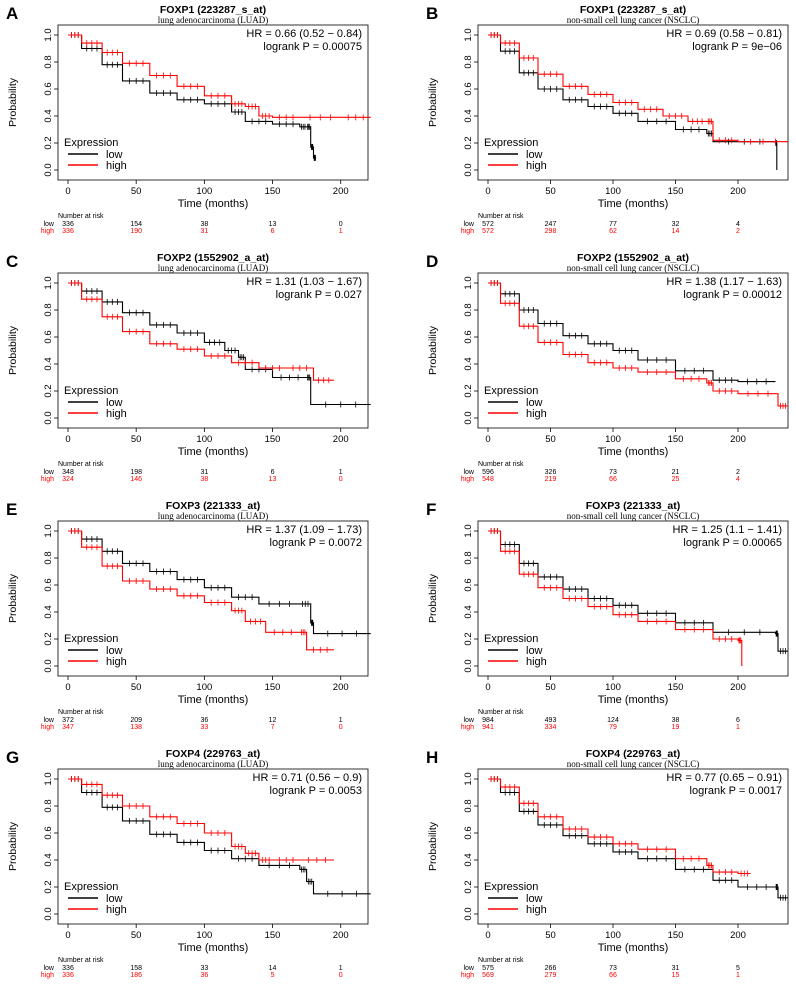 Image resolution: width=796 pixels, height=997 pixels. I want to click on hr-text: HR = 0.69 (0.58 − 0.81), so click(724, 34).